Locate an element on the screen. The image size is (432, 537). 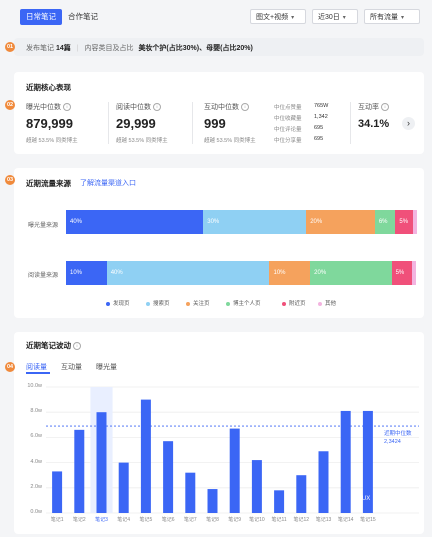
tab-exposure: 曝光量 is located at coordinates (106, 367).